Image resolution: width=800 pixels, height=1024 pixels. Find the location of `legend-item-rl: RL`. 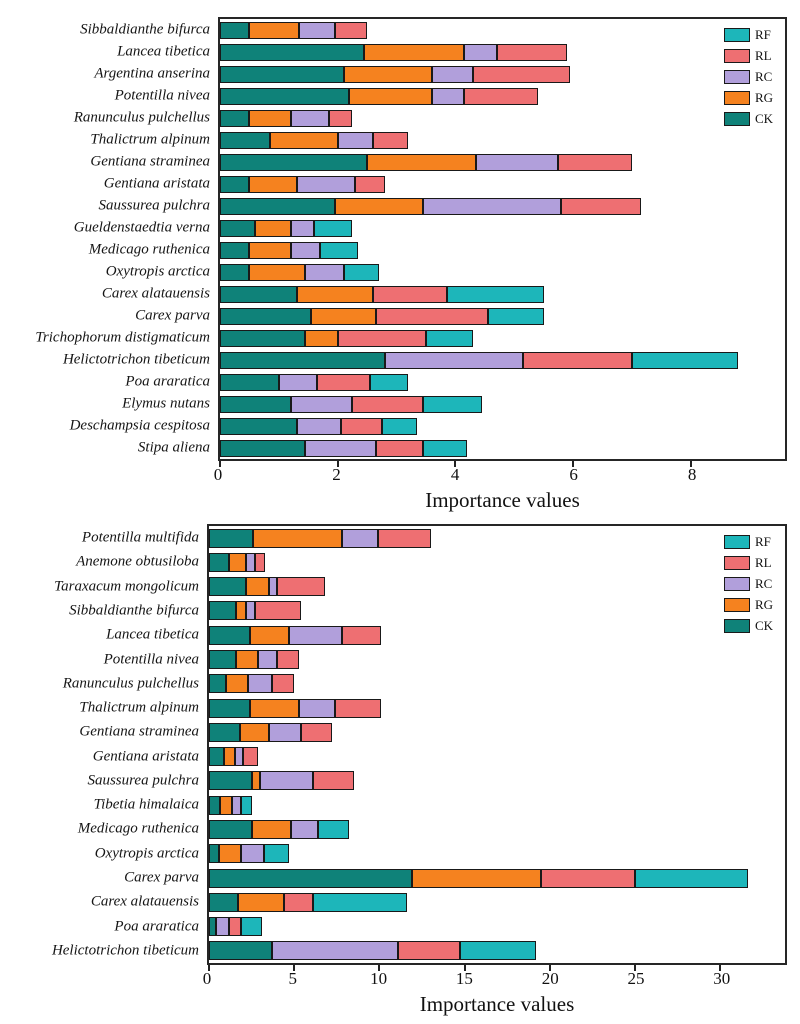

legend-item-rl: RL is located at coordinates (748, 562).